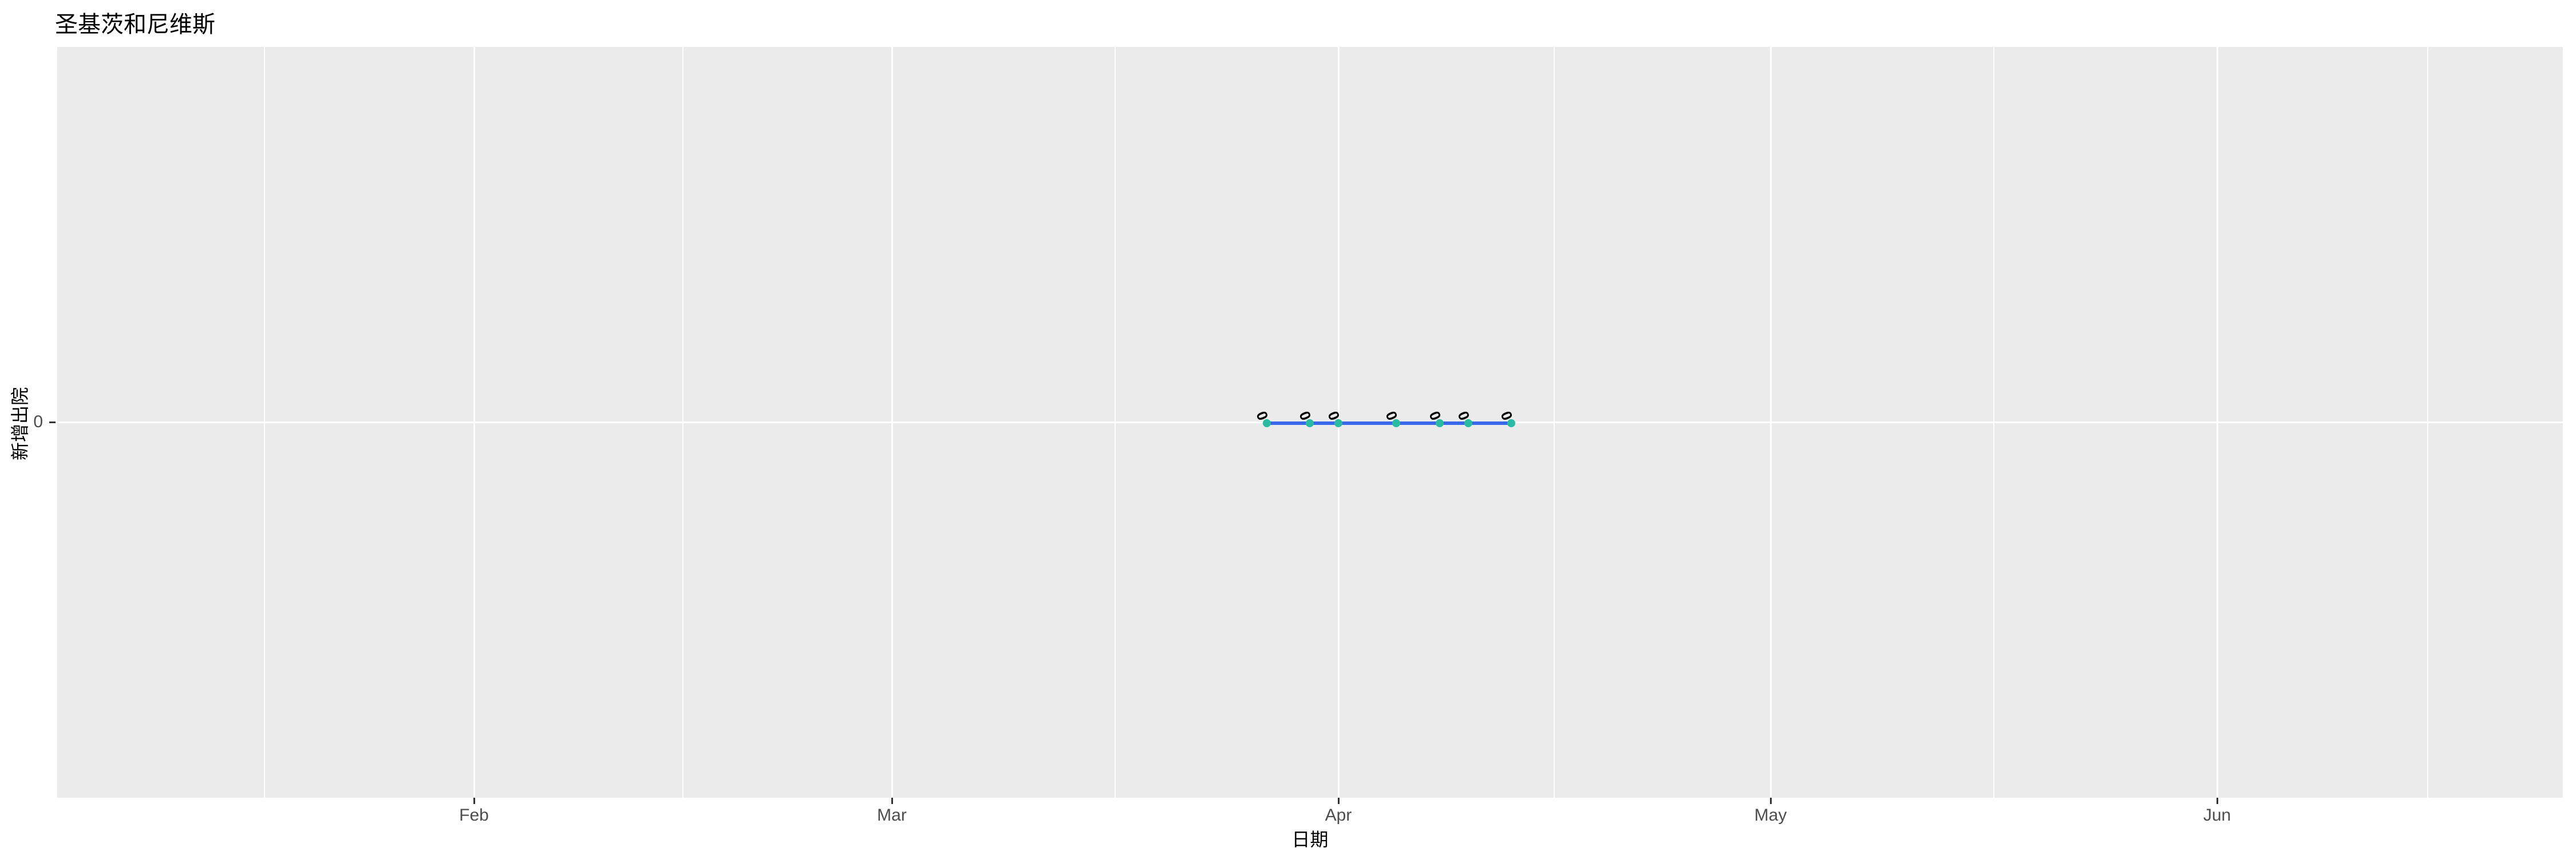 This screenshot has width=2576, height=859. Describe the element at coordinates (38, 421) in the screenshot. I see `y-tick-label: 0` at that location.